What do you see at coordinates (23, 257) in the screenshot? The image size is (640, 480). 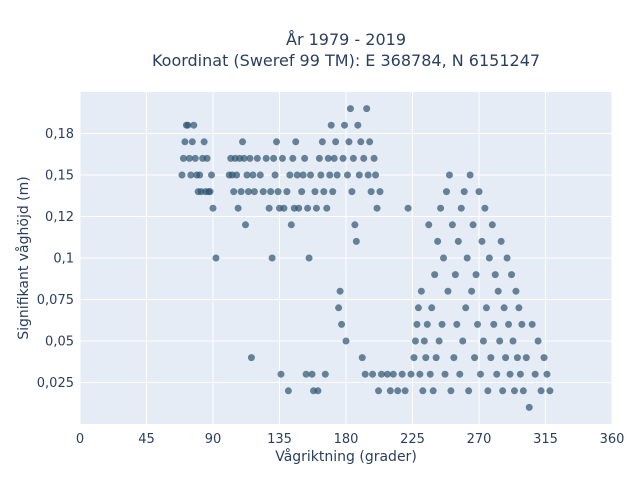 I see `y-axis-title: Signifikant våghöjd (m)` at bounding box center [23, 257].